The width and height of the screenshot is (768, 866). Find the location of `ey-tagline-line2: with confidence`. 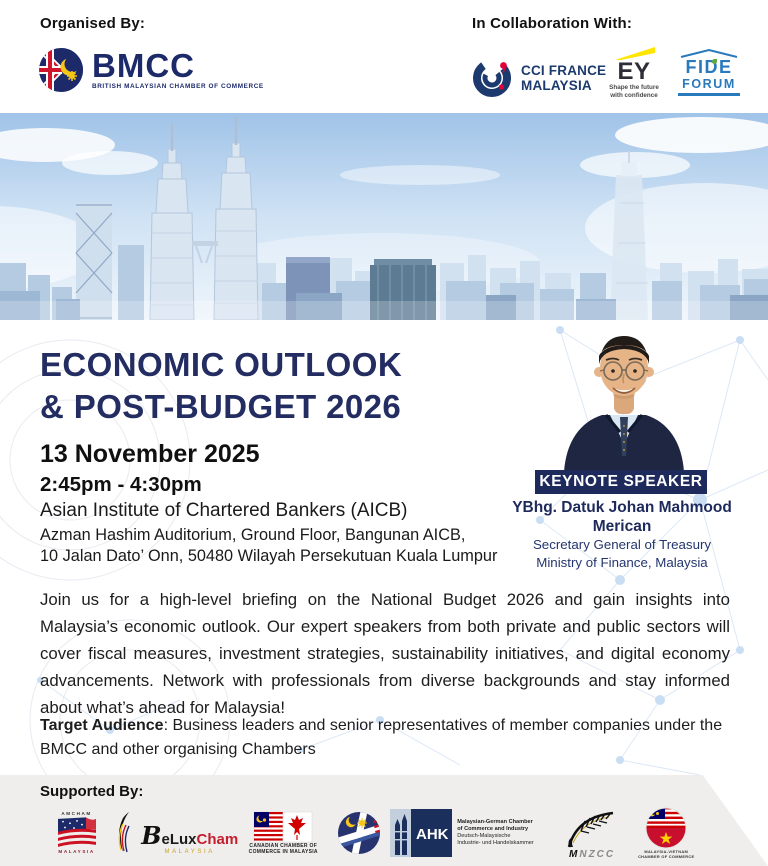

ey-tagline-line2: with confidence is located at coordinates (634, 95).